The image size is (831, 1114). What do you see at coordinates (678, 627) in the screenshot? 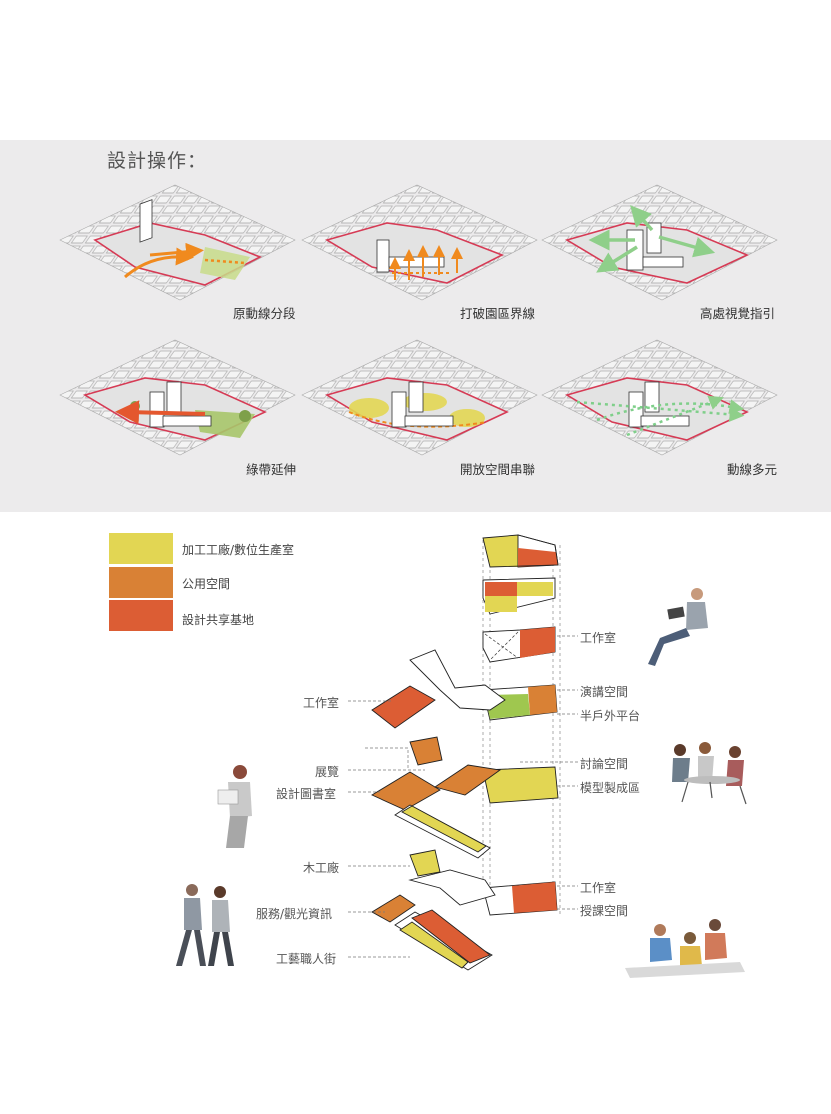
I see `person-laptop-illustration` at bounding box center [678, 627].